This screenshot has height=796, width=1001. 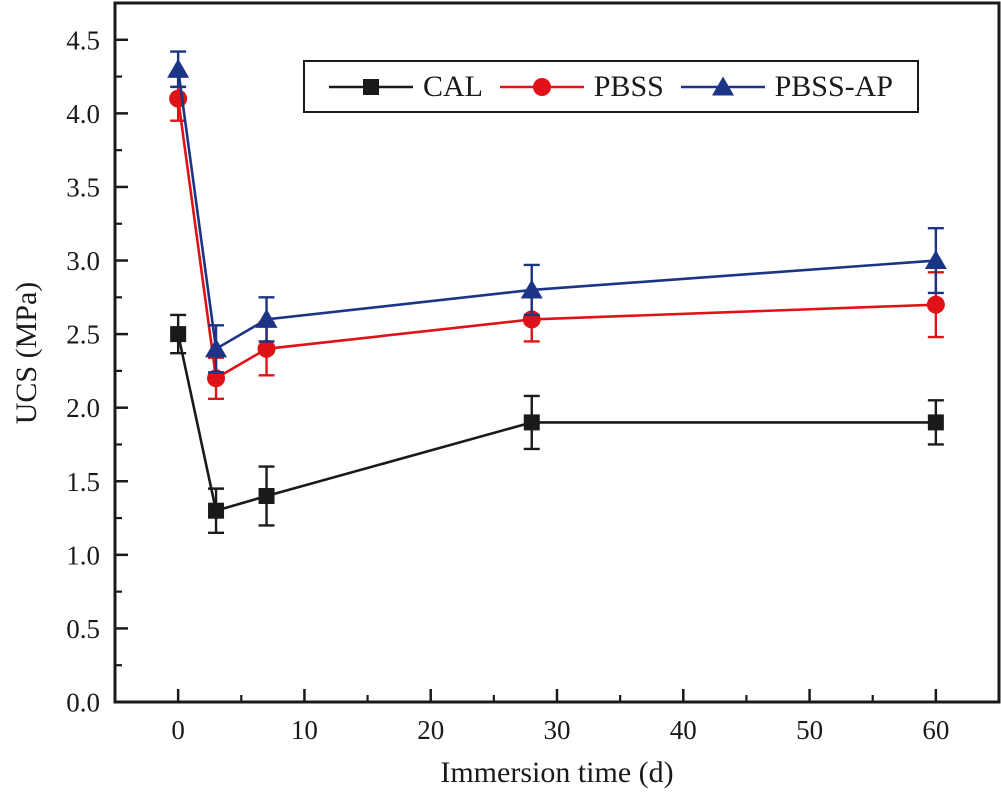 What do you see at coordinates (809, 730) in the screenshot?
I see `x-tick-label: 50` at bounding box center [809, 730].